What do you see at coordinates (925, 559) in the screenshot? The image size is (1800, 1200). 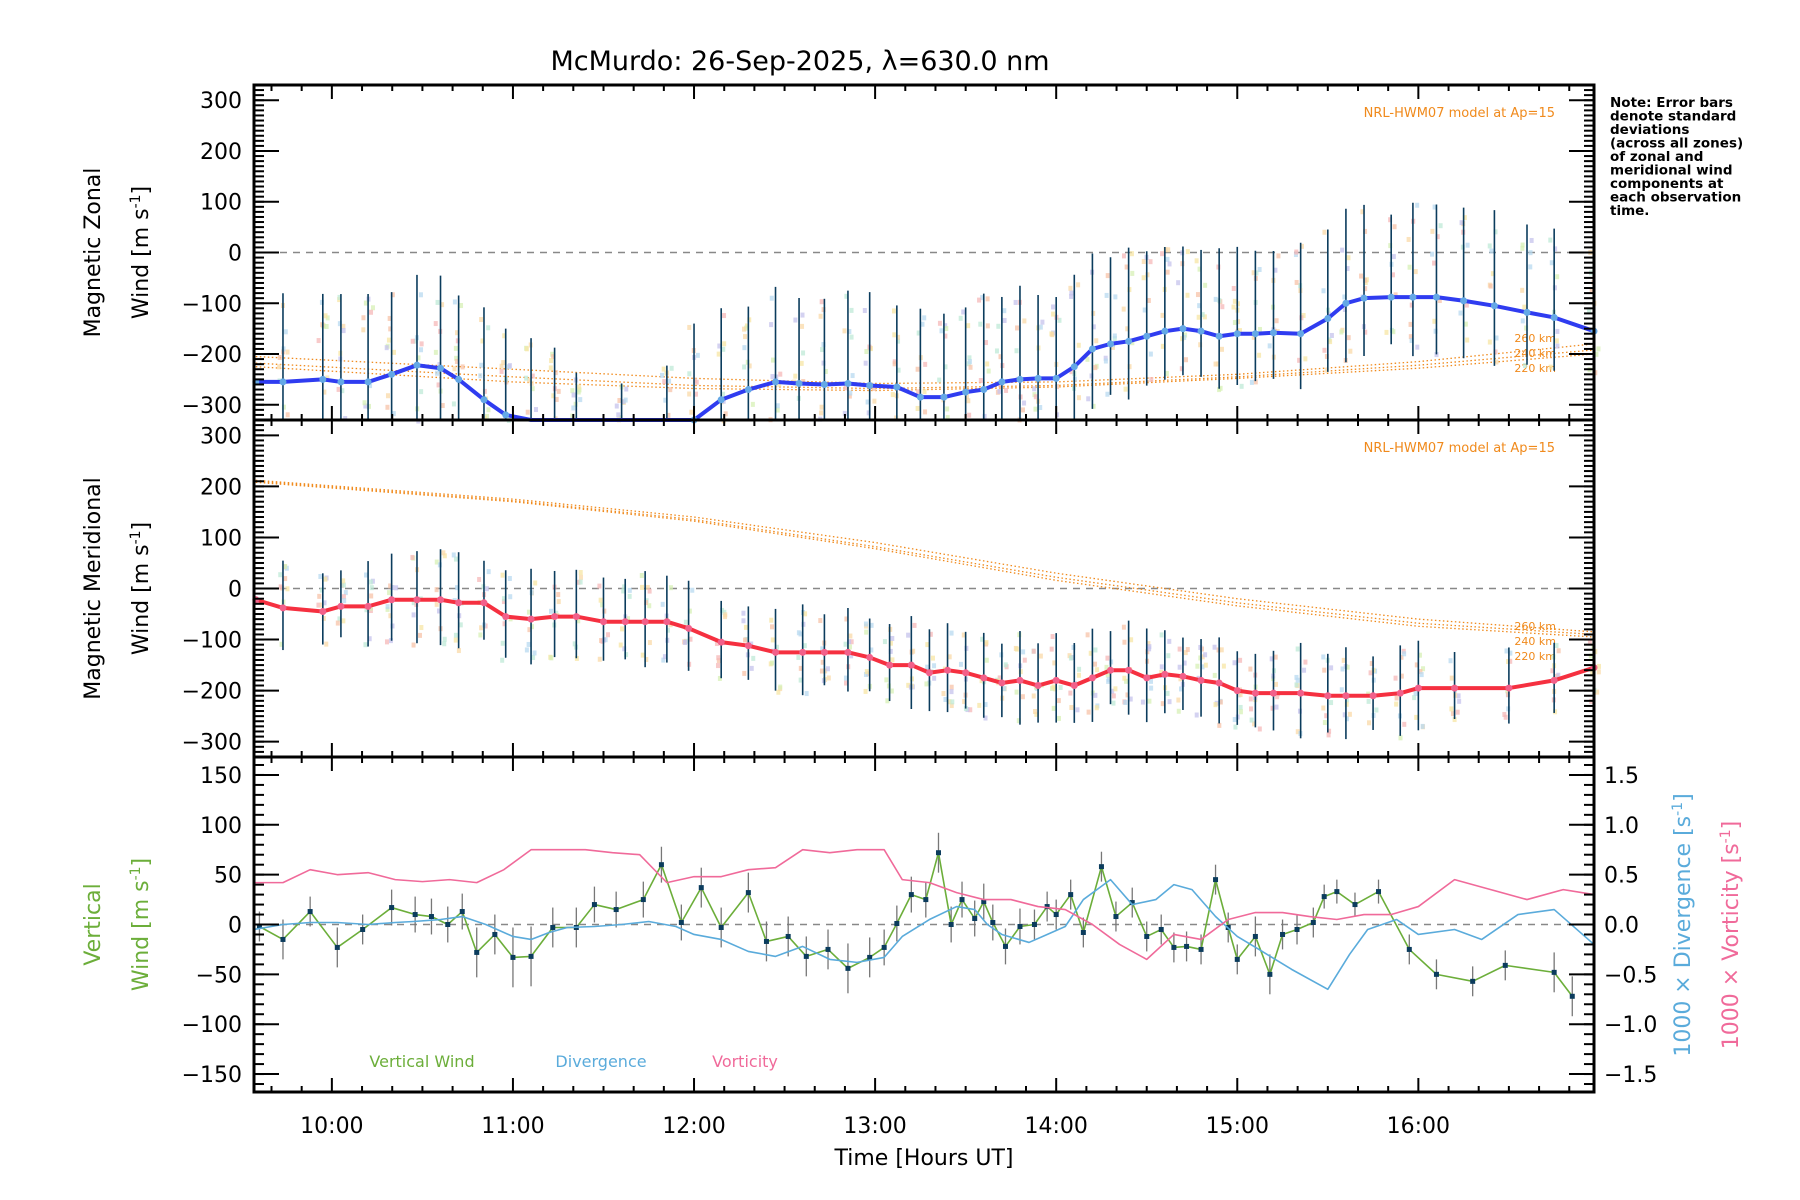 I see `model-line-220km` at bounding box center [925, 559].